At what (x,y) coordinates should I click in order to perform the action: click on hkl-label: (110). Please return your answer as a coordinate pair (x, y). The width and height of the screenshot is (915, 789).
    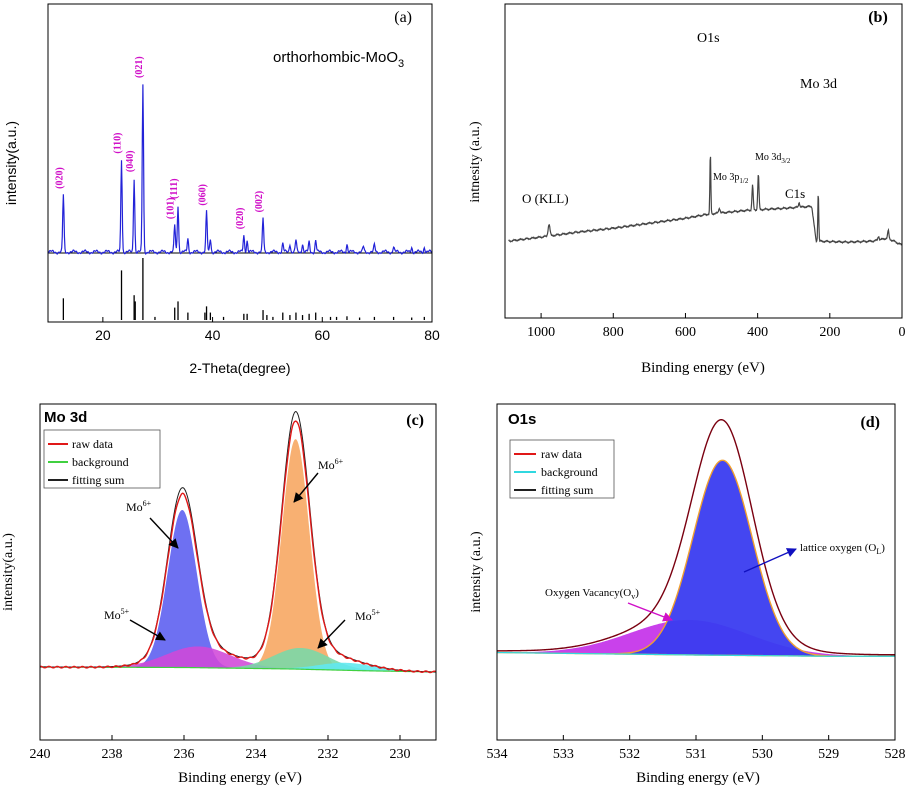
    Looking at the image, I should click on (118, 142).